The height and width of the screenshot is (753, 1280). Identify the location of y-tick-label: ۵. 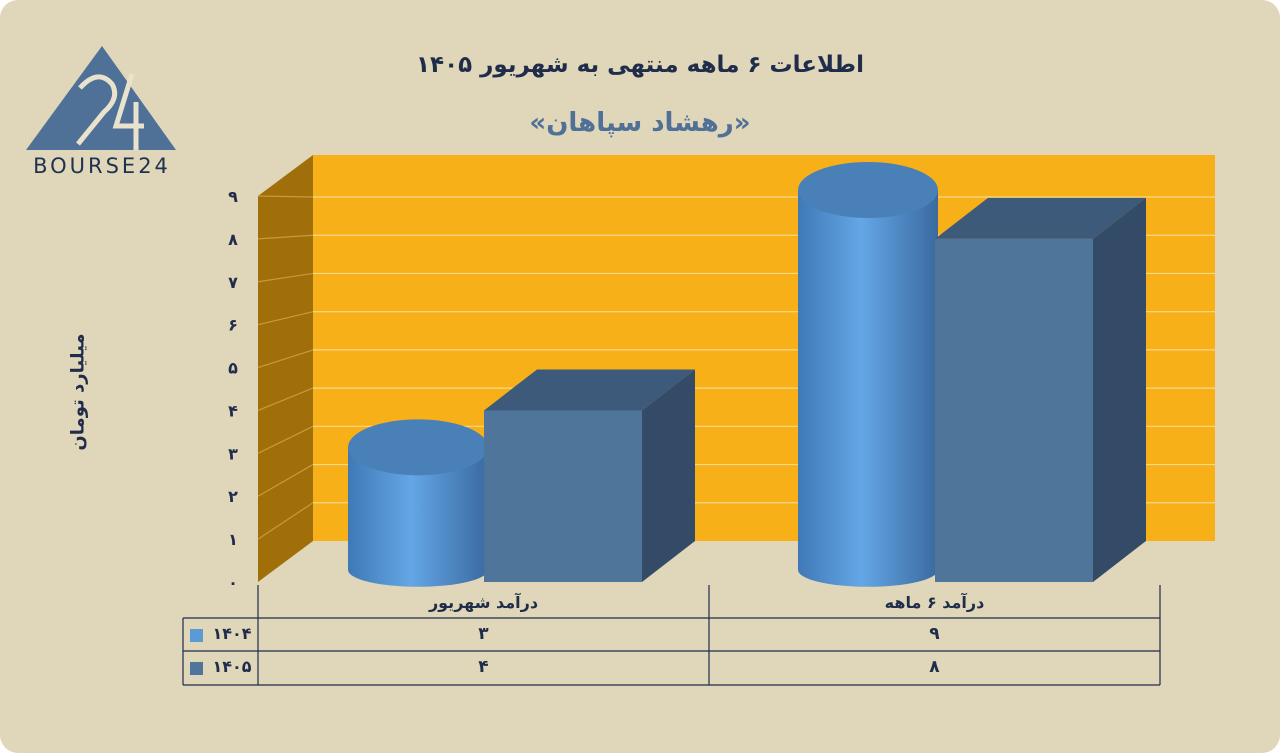
(233, 368).